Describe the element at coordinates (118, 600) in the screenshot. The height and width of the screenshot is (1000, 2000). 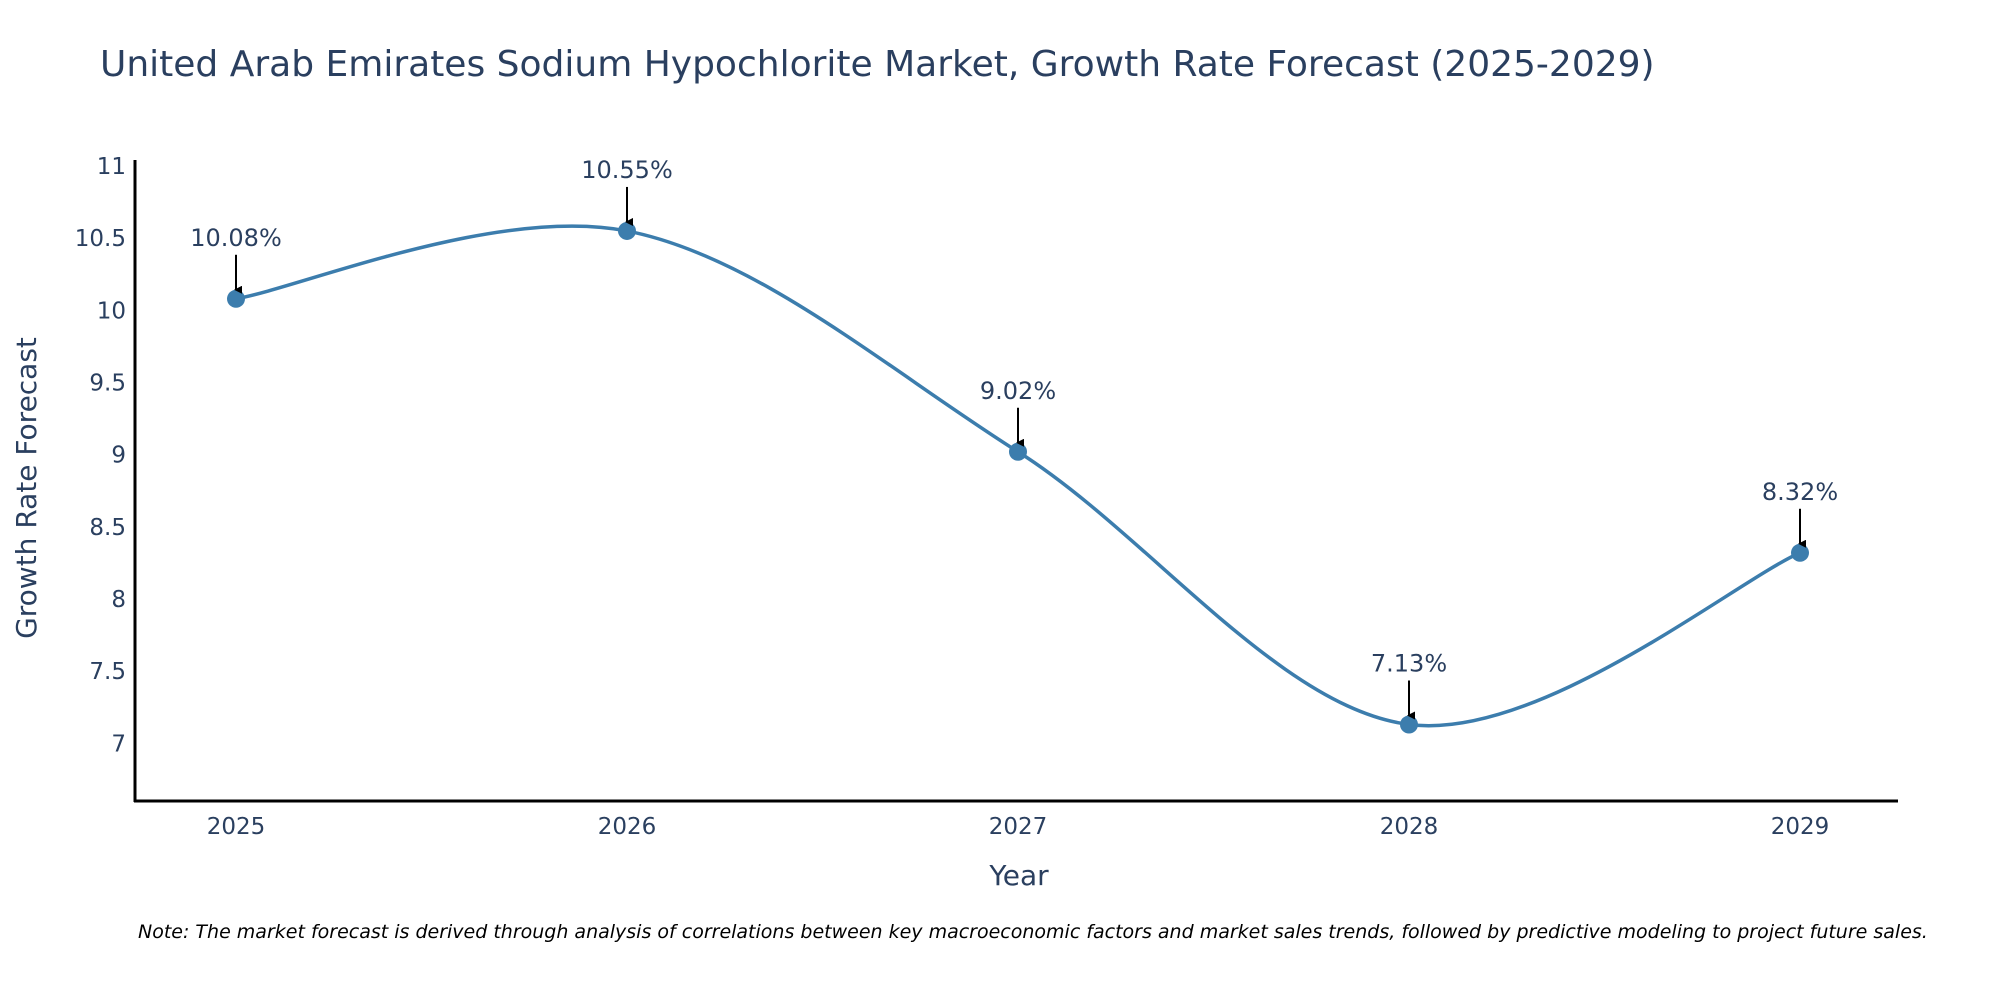
I see `y-tick-label: 8` at that location.